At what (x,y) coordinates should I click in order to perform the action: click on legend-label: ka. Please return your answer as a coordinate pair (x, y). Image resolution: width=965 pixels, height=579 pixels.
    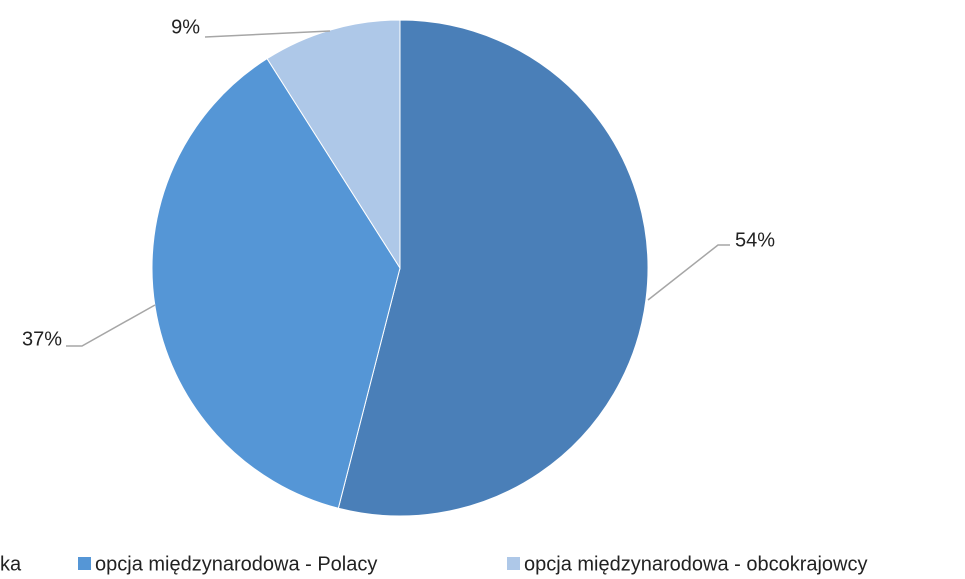
    Looking at the image, I should click on (11, 564).